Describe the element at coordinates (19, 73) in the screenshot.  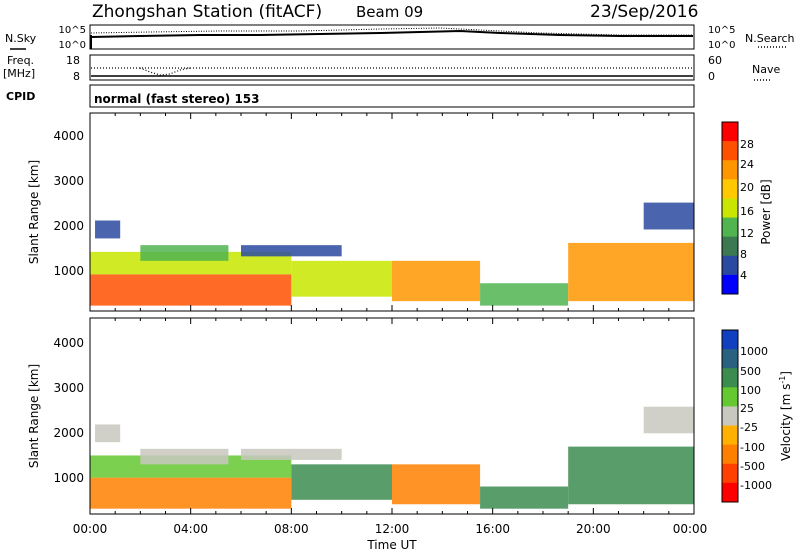
I see `freq-label-2: [MHz]` at that location.